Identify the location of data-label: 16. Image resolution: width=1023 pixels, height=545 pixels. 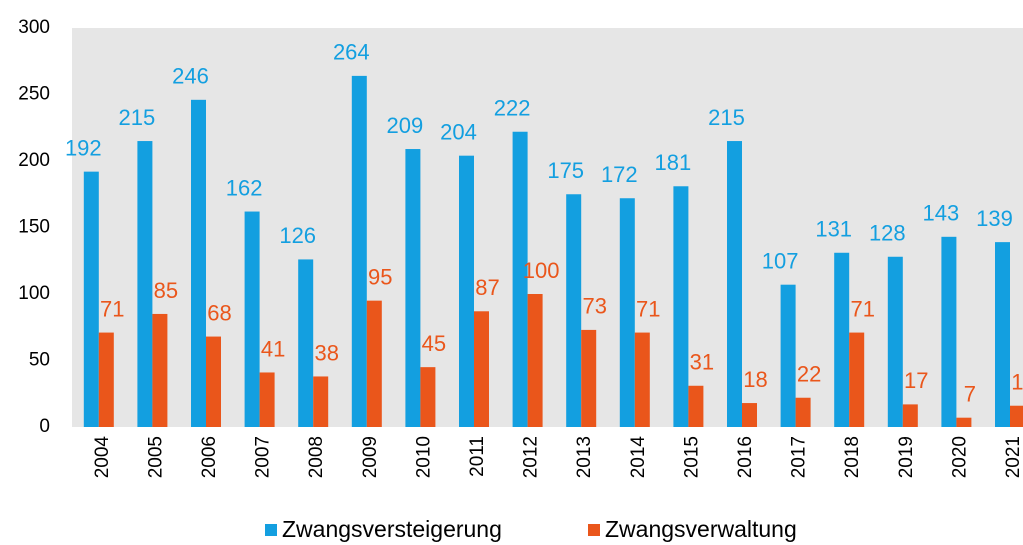
(1017, 382).